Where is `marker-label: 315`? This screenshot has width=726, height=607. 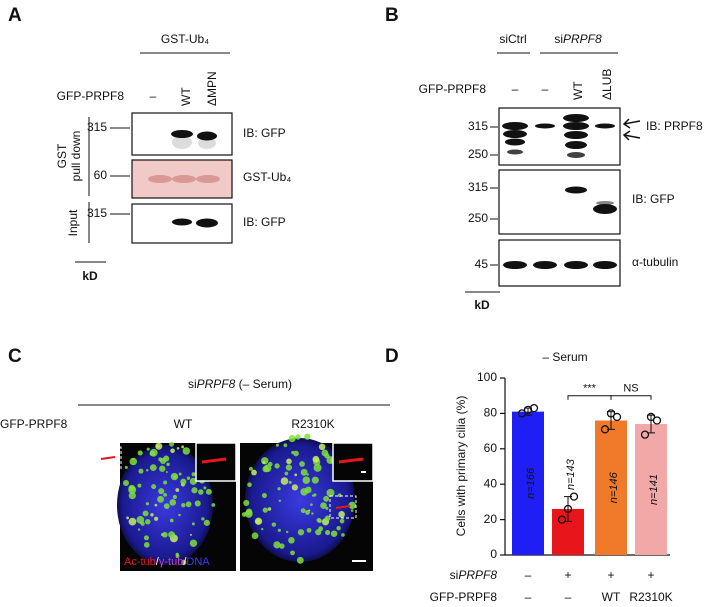
marker-label: 315 is located at coordinates (478, 126).